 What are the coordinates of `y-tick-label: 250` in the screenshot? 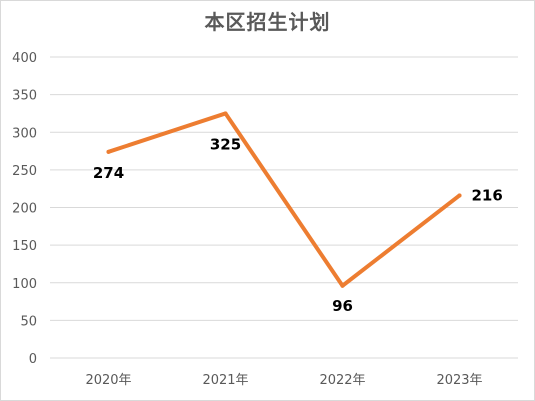 It's located at (24, 171).